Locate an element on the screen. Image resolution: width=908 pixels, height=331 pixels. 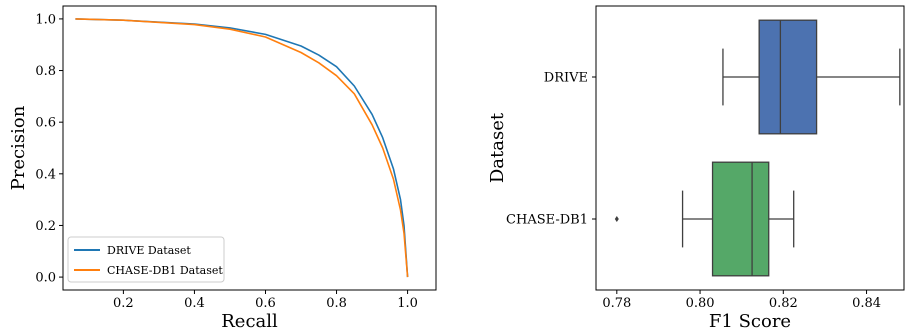
box-drive is located at coordinates (811, 77).